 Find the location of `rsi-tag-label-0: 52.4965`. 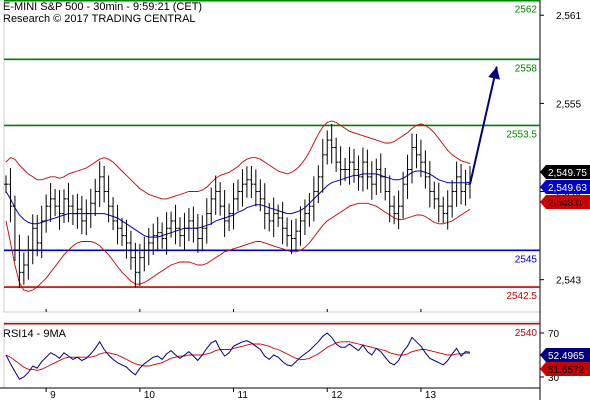

rsi-tag-label-0: 52.4965 is located at coordinates (566, 356).